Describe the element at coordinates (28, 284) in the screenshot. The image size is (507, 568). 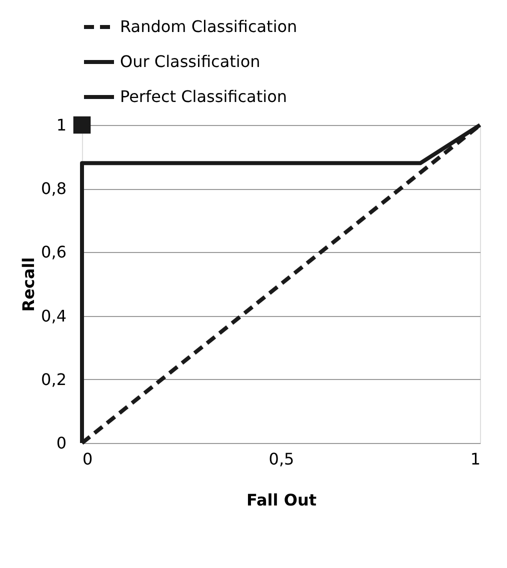
I see `y-axis-title: Recall` at that location.